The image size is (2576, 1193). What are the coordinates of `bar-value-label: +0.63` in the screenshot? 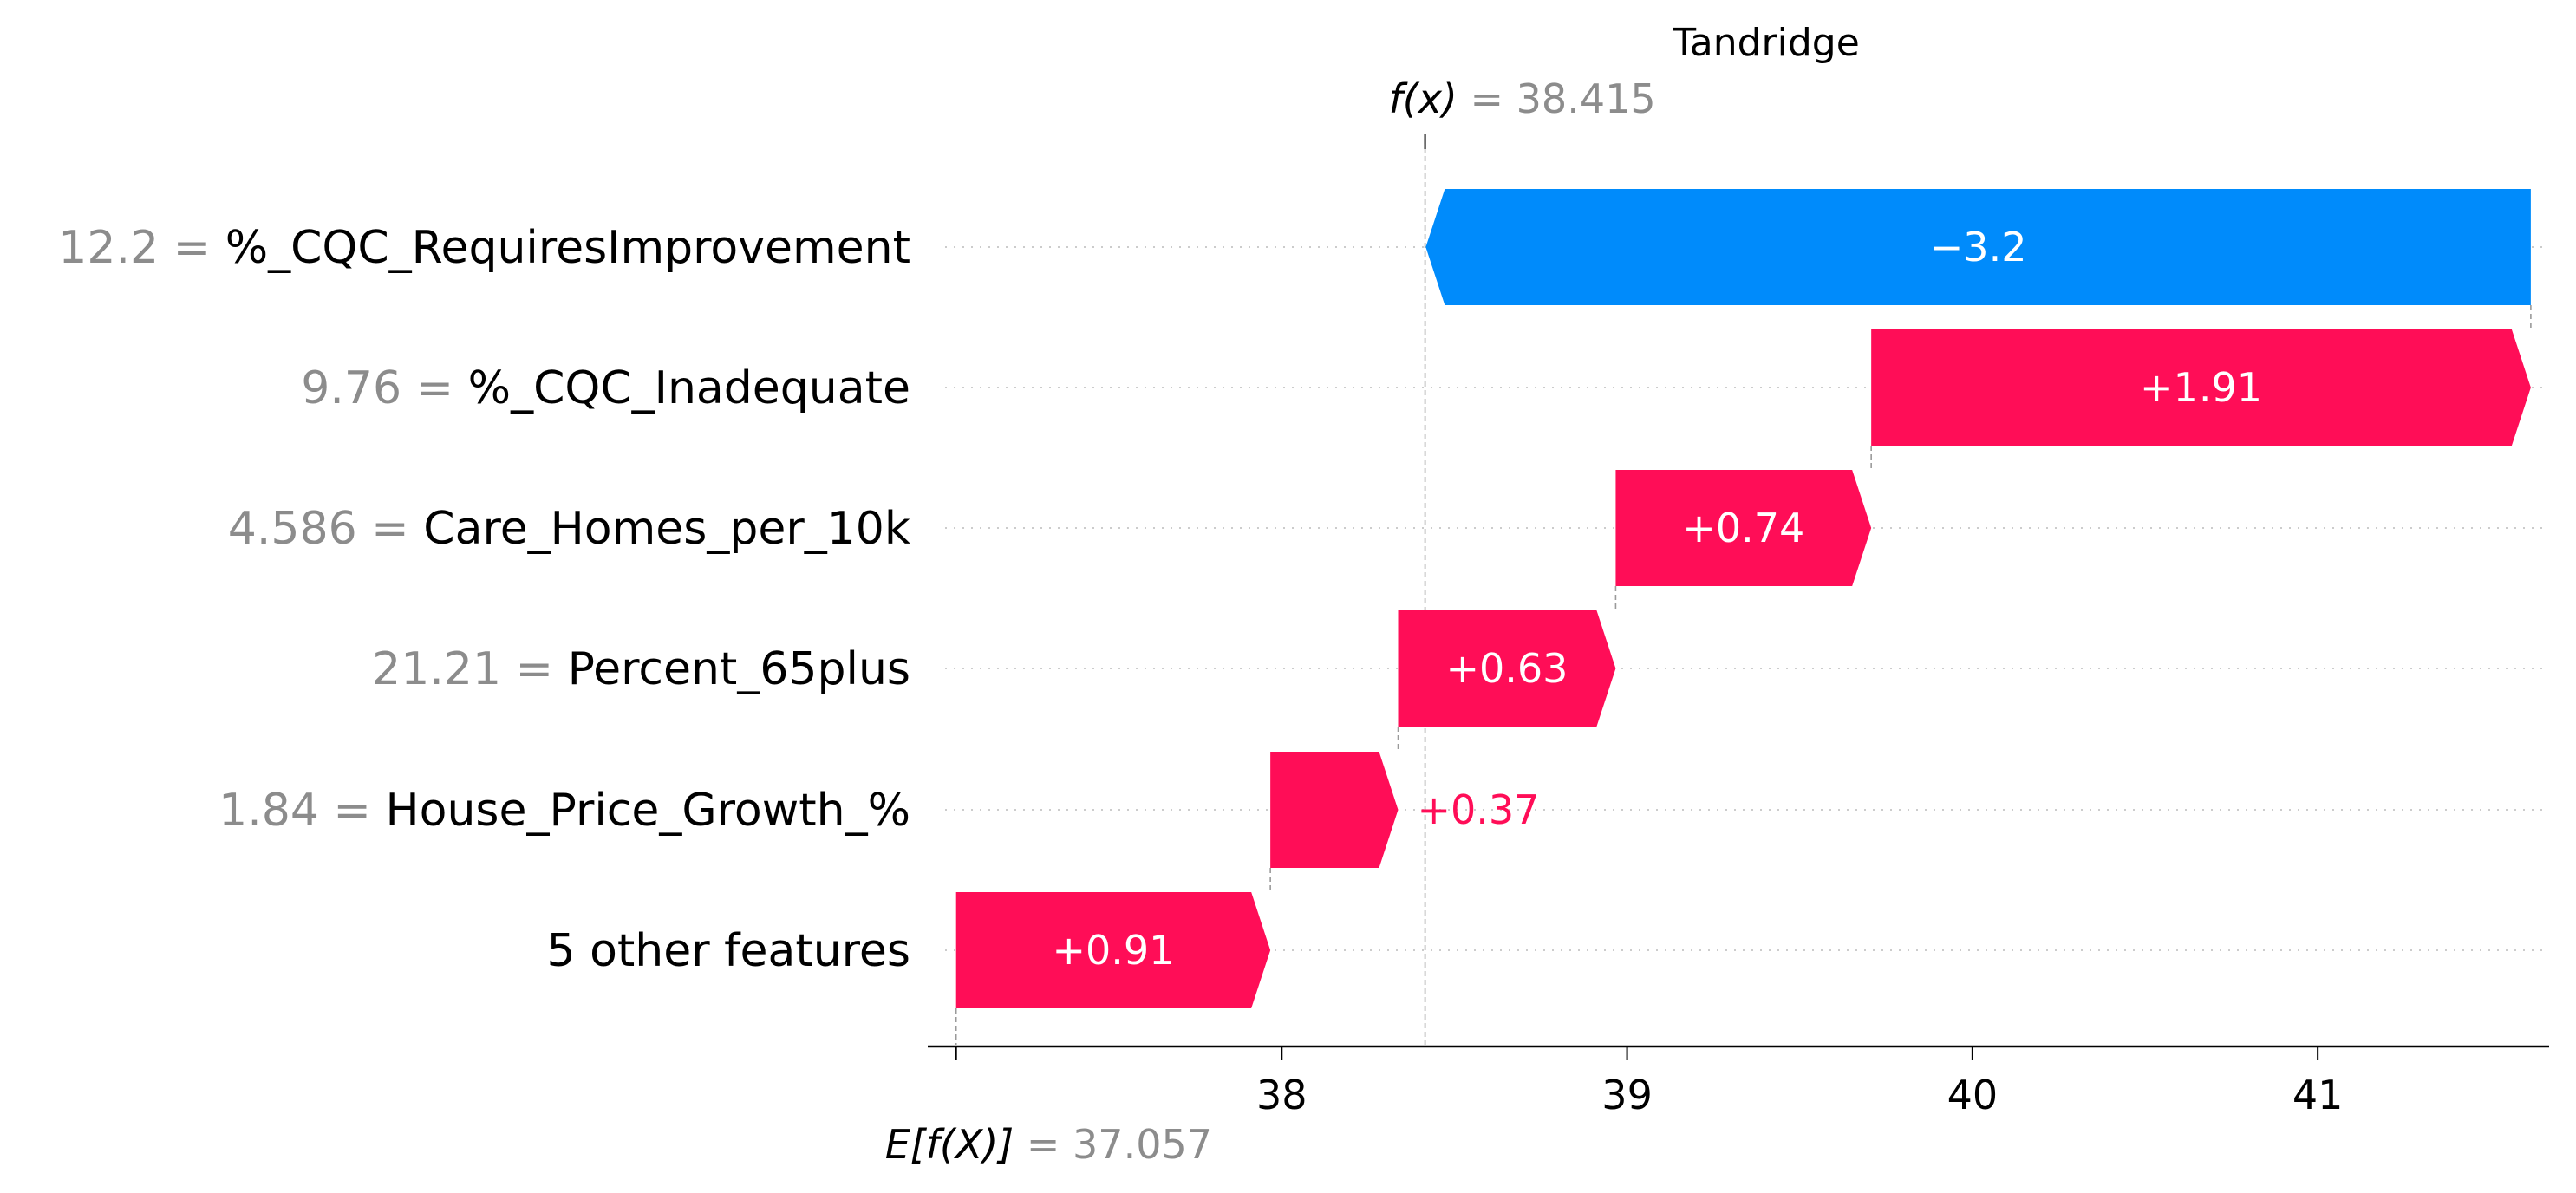 It's located at (1507, 669).